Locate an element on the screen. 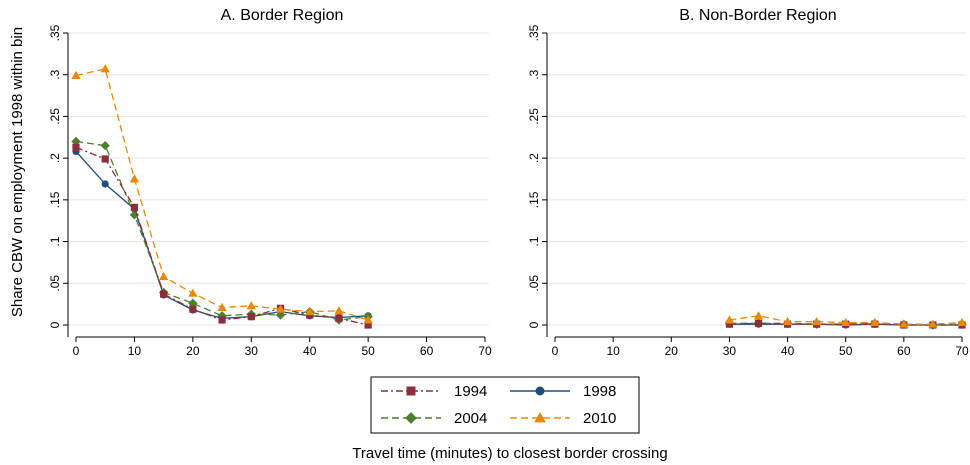 This screenshot has height=465, width=970. series-line-2010 is located at coordinates (846, 320).